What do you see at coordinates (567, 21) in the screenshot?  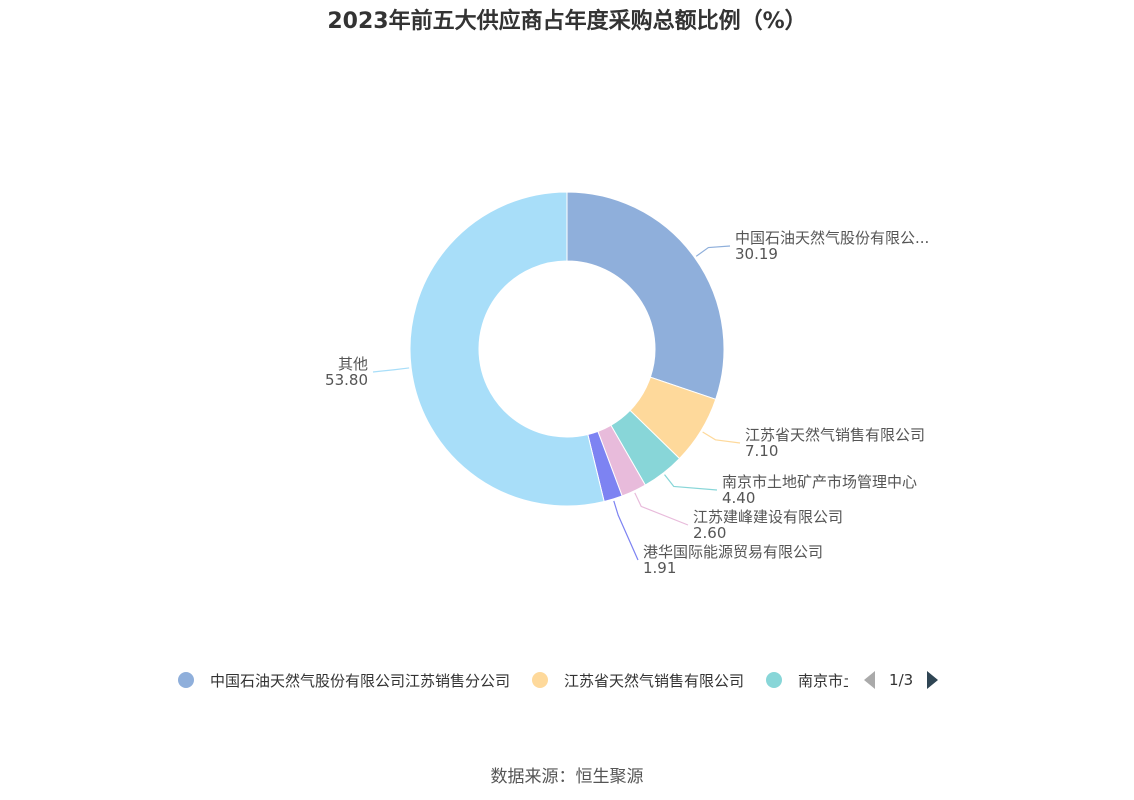 I see `chart-title: 2023年前五大供应商占年度采购总额比例（%）` at bounding box center [567, 21].